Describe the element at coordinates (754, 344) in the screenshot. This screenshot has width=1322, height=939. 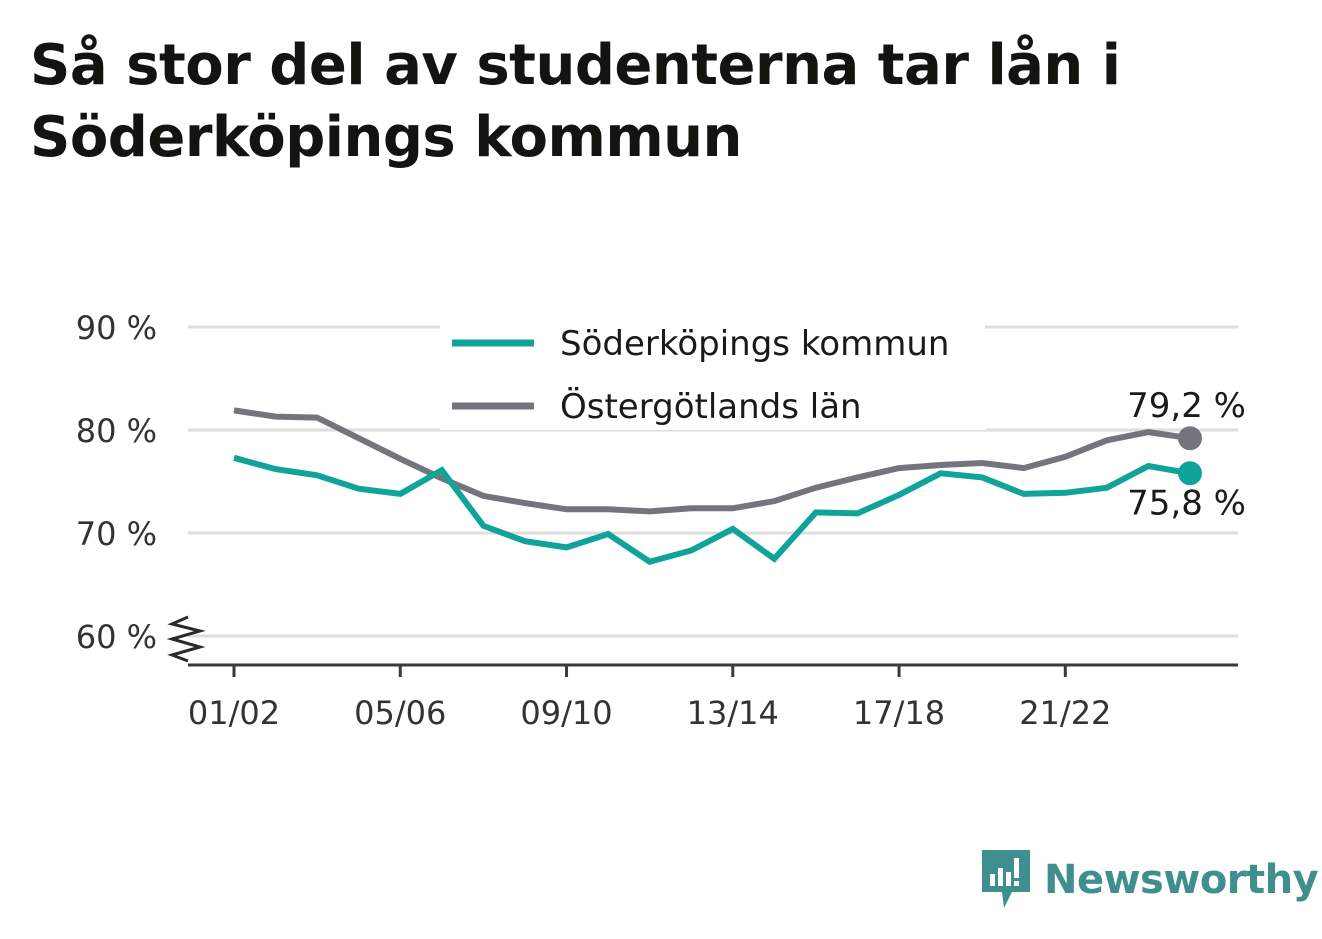
I see `legend-label: Söderköpings kommun` at that location.